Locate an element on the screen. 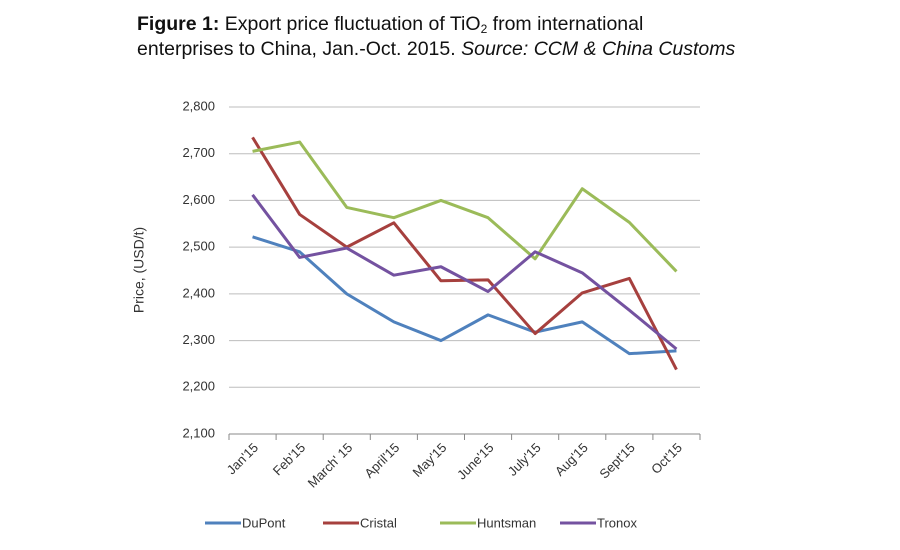 The height and width of the screenshot is (550, 900). x-tick-label: Aug'15 is located at coordinates (571, 459).